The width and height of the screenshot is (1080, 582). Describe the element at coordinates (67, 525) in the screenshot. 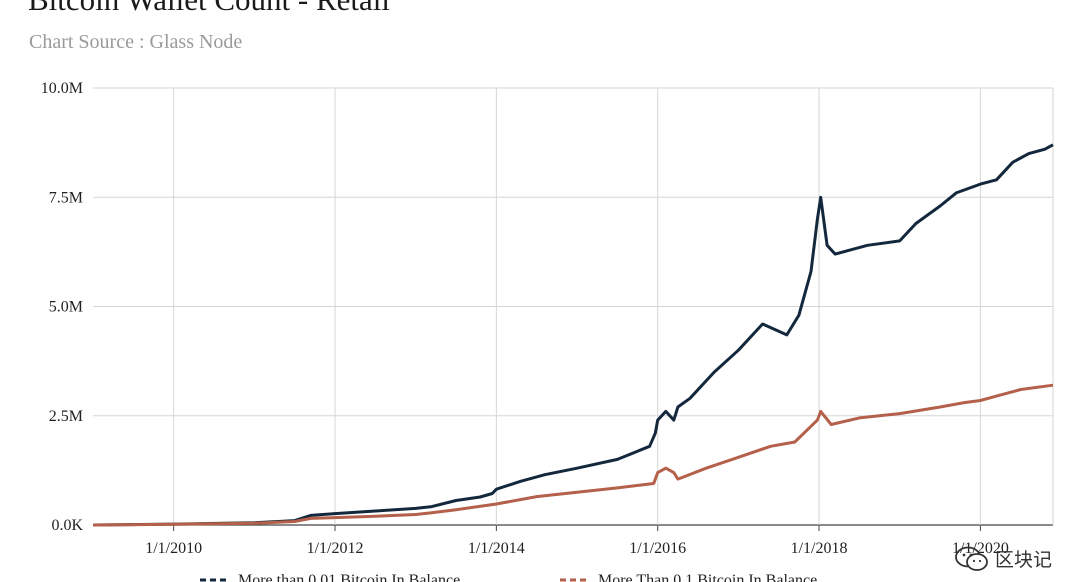

I see `y-tick-label: 0.0K` at that location.